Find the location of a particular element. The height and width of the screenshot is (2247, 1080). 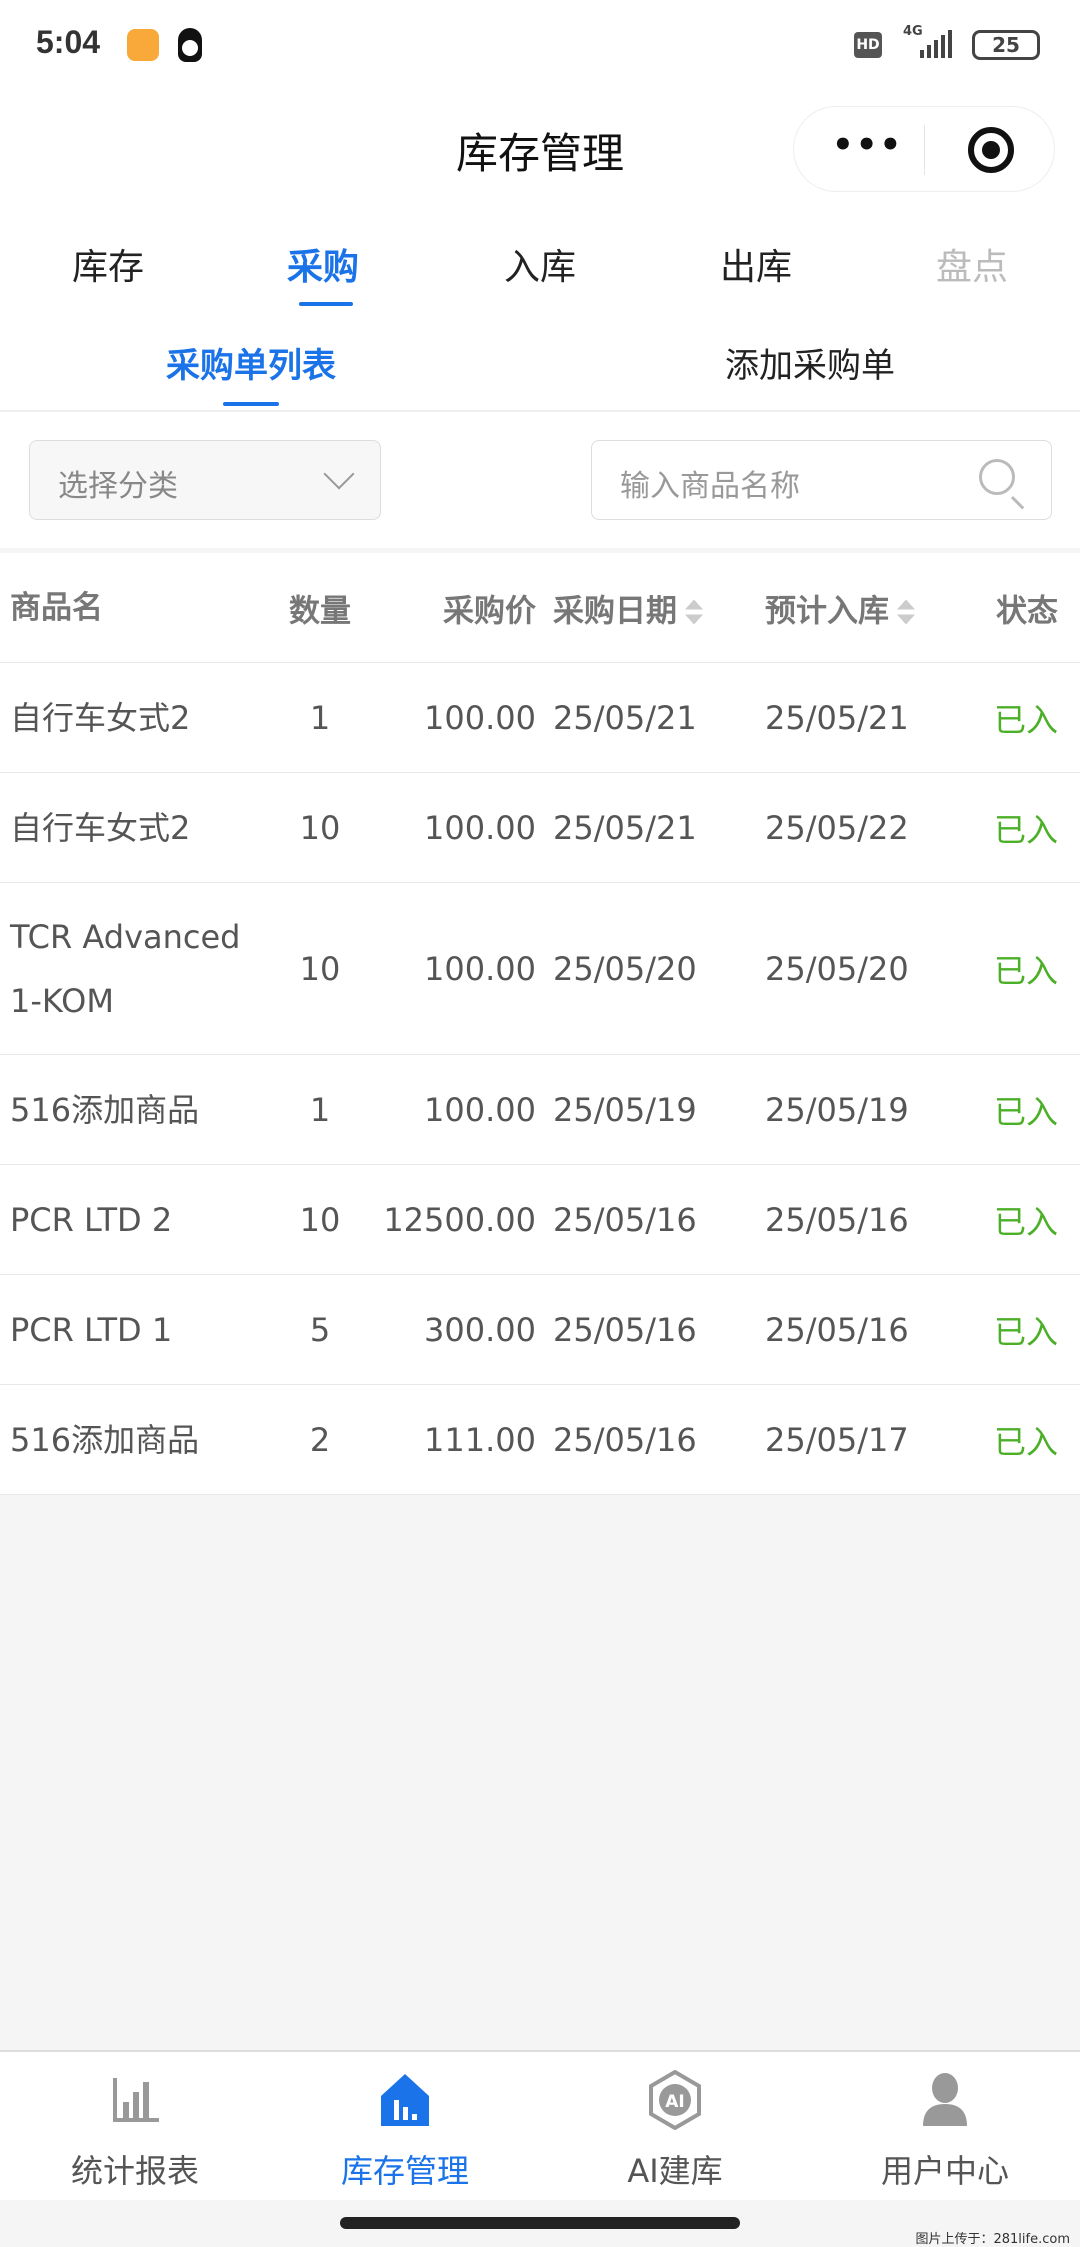

cell-expected: 25/05/22 is located at coordinates (837, 827).